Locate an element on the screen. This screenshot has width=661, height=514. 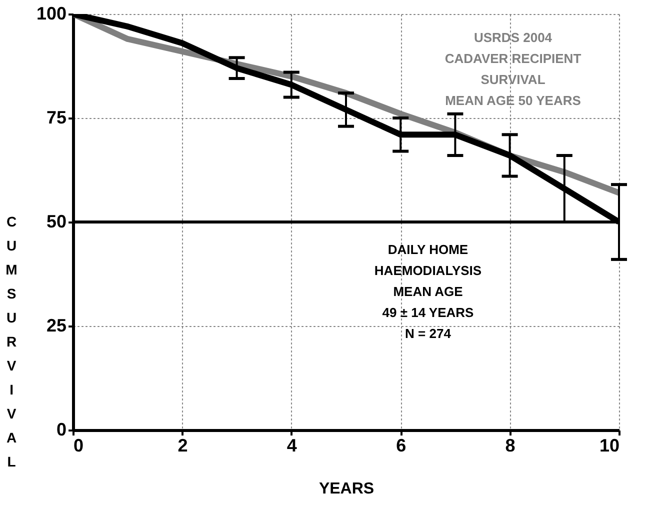
x-tick-label: 6 is located at coordinates (401, 446).